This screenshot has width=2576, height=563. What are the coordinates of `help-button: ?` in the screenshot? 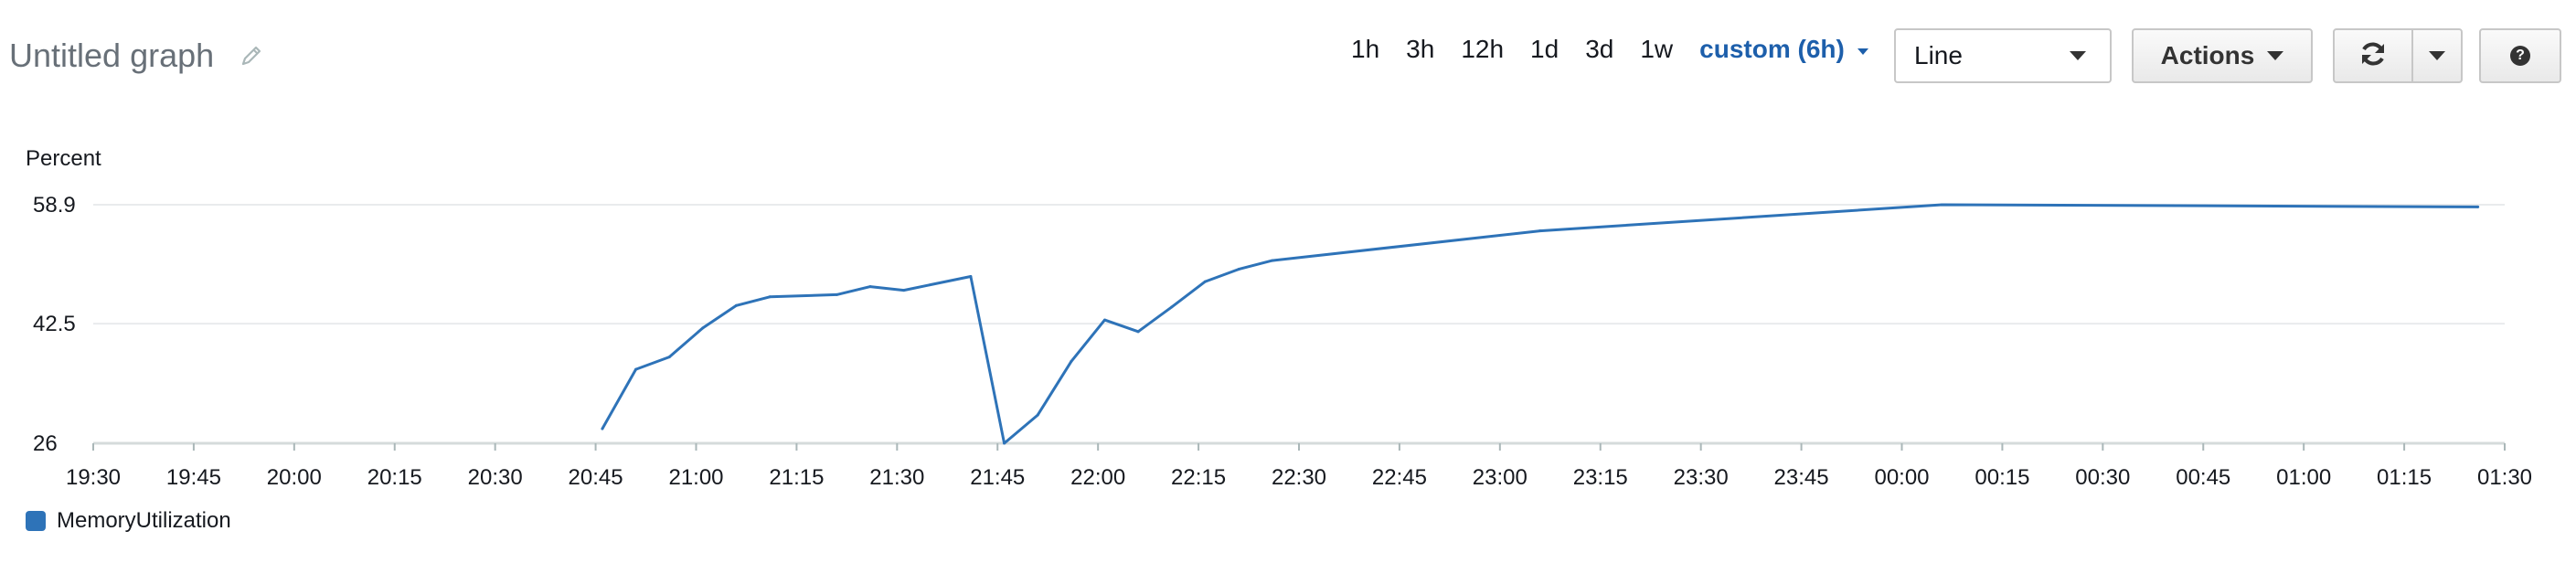 It's located at (2520, 55).